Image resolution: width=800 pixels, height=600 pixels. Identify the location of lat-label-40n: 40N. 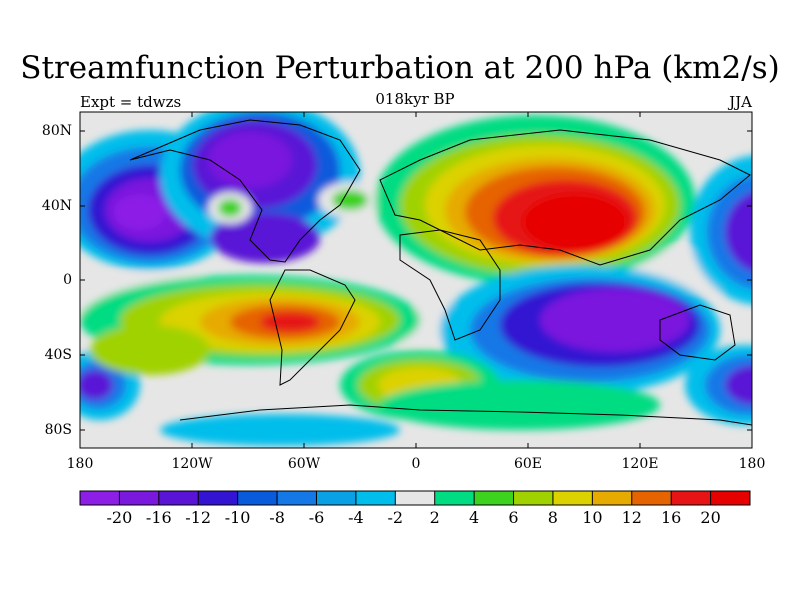
(56, 206).